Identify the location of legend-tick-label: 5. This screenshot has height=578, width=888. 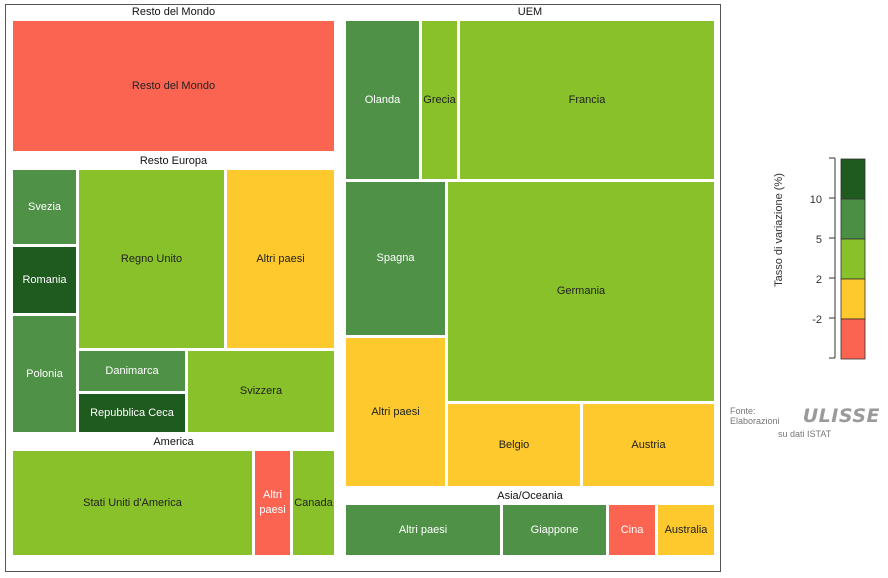
(819, 240).